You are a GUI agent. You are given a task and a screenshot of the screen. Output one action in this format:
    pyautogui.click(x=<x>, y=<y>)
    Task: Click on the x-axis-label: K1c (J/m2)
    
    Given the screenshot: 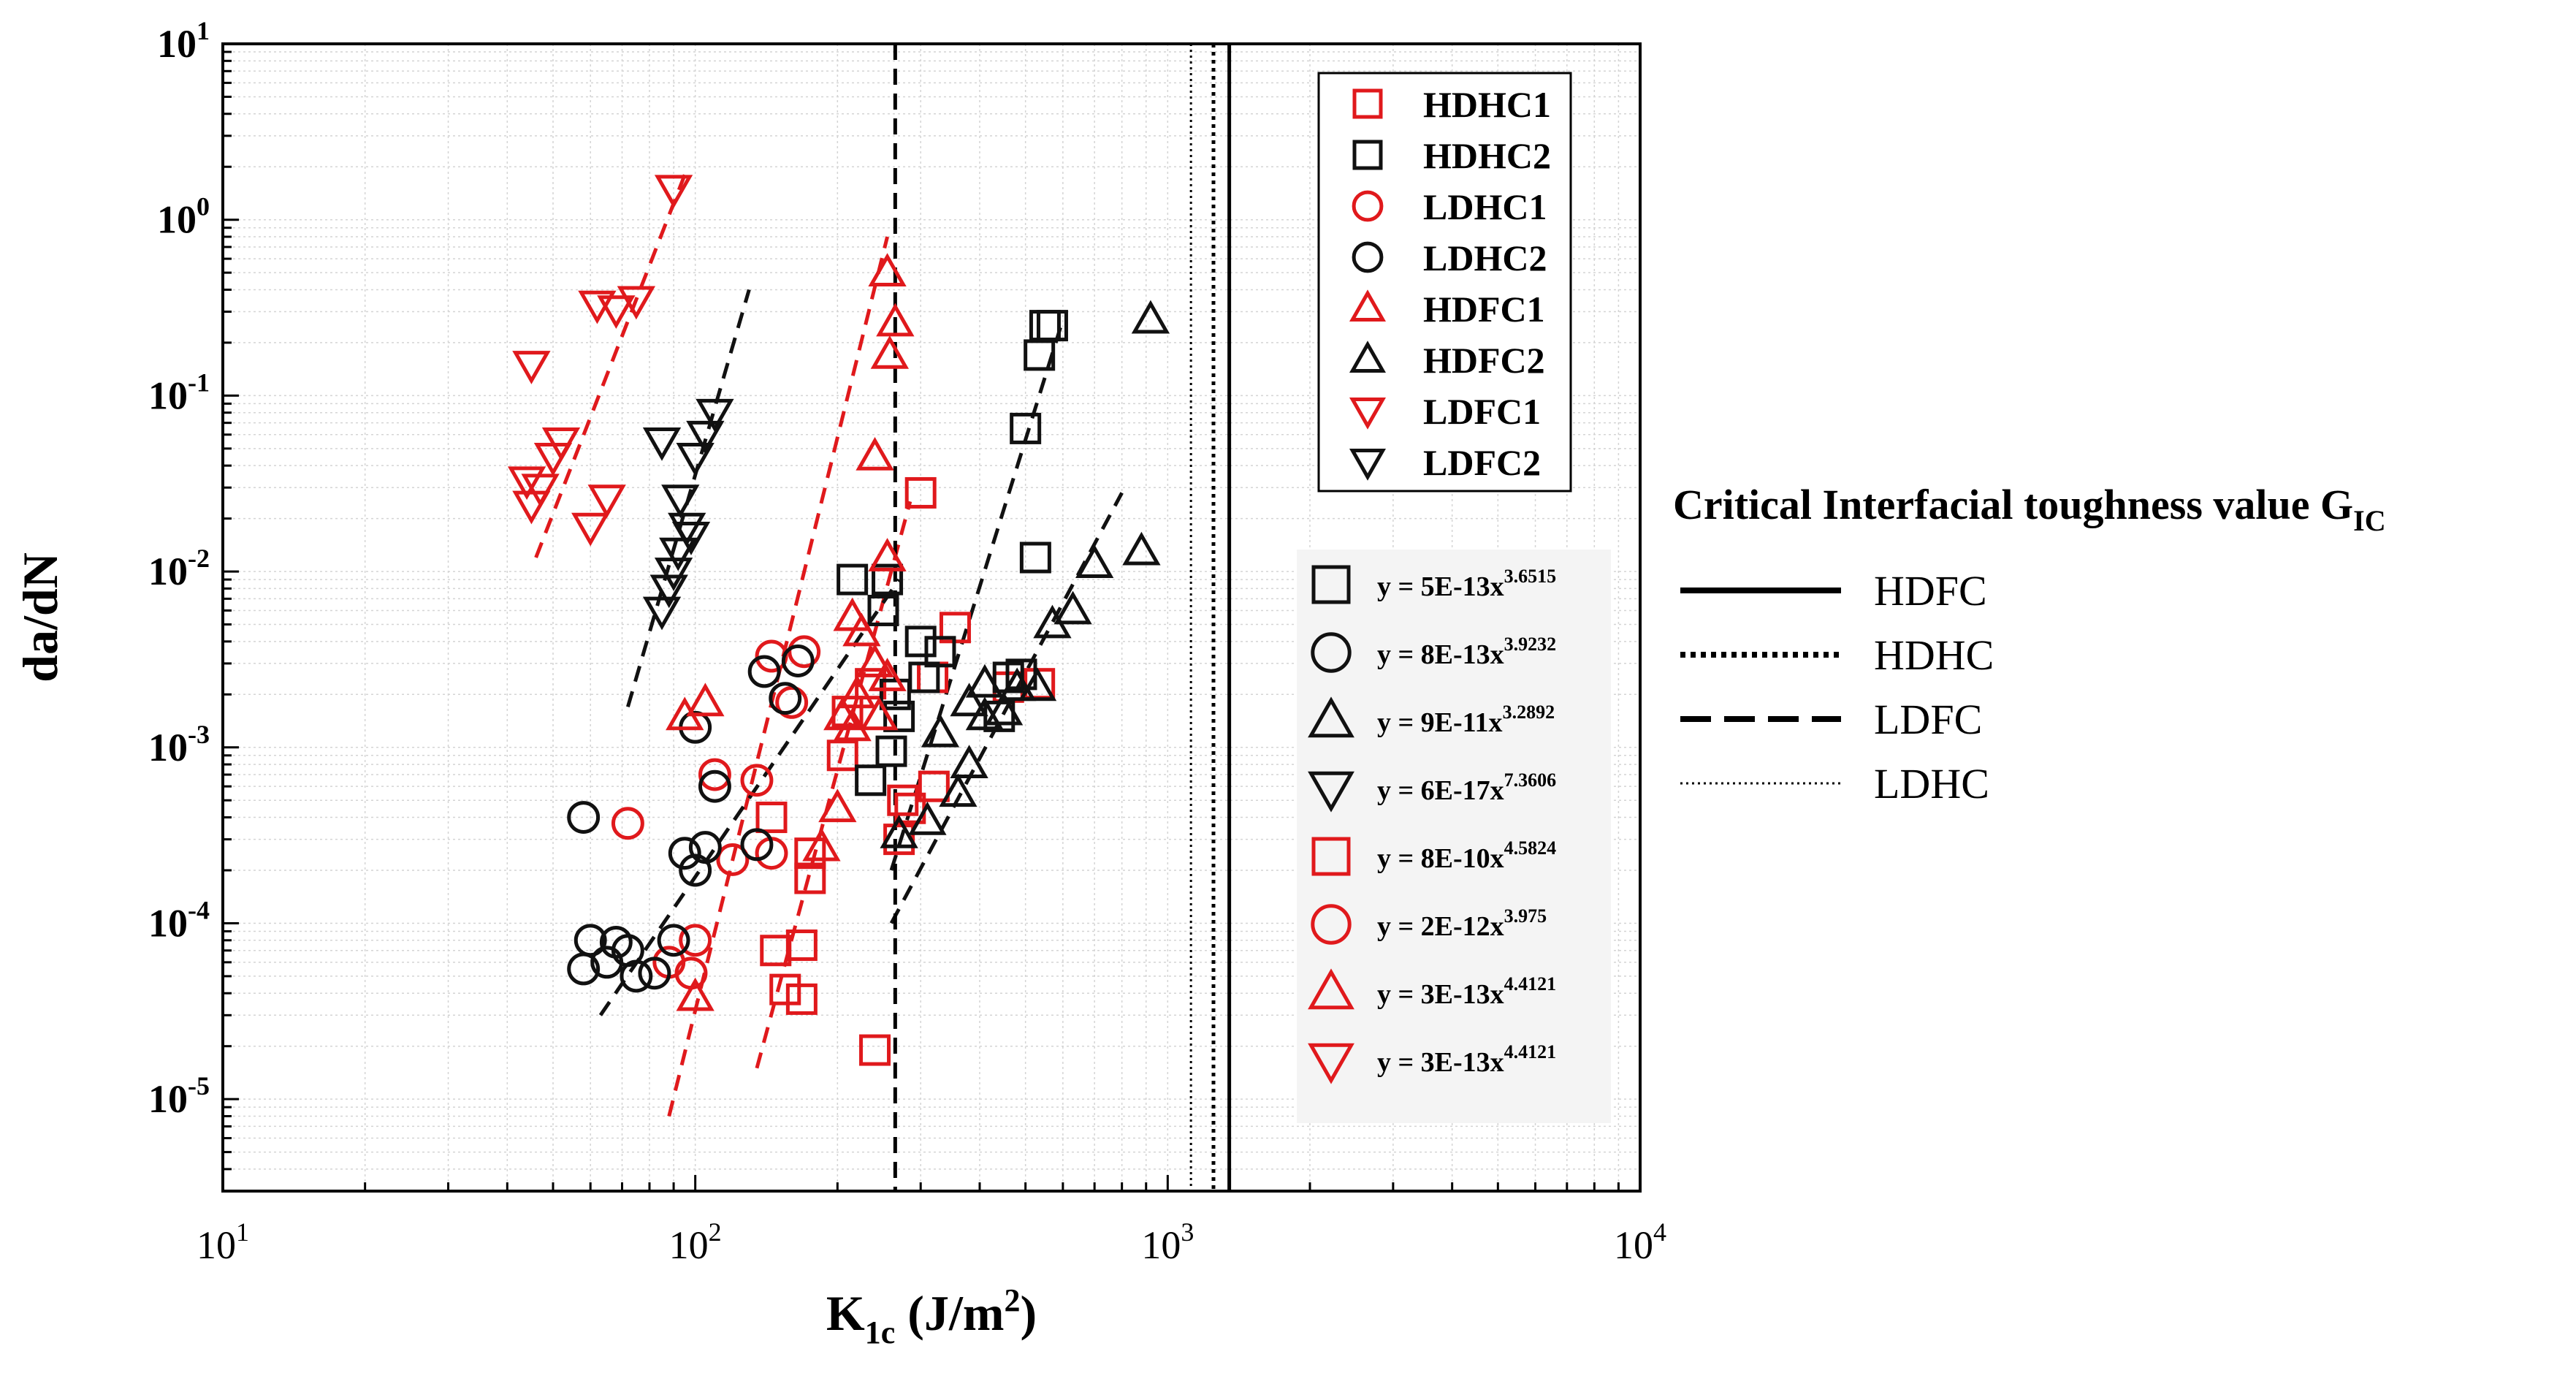 What is the action you would take?
    pyautogui.click(x=931, y=1316)
    